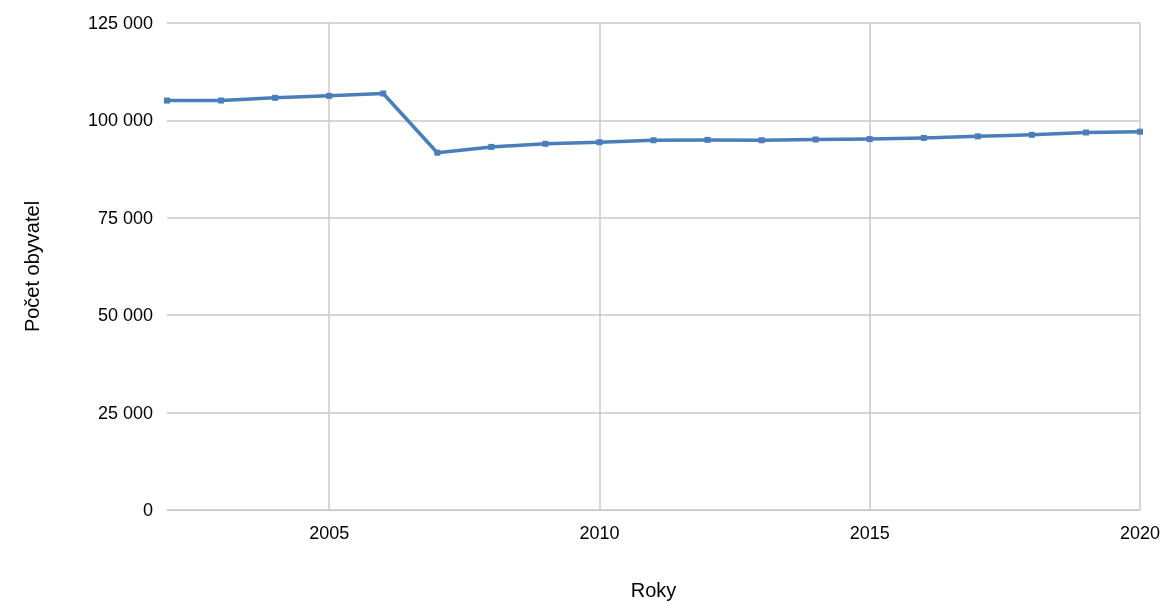  Describe the element at coordinates (125, 412) in the screenshot. I see `y-tick-label: 25 000` at that location.